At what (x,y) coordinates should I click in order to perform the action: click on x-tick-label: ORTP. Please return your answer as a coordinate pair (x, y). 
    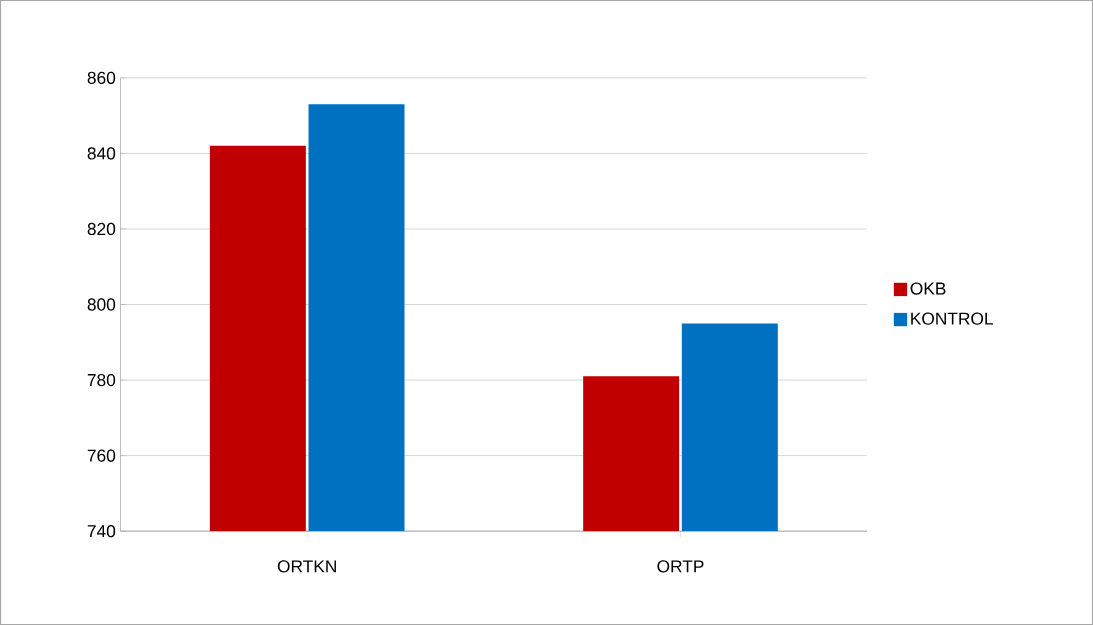
    Looking at the image, I should click on (680, 566).